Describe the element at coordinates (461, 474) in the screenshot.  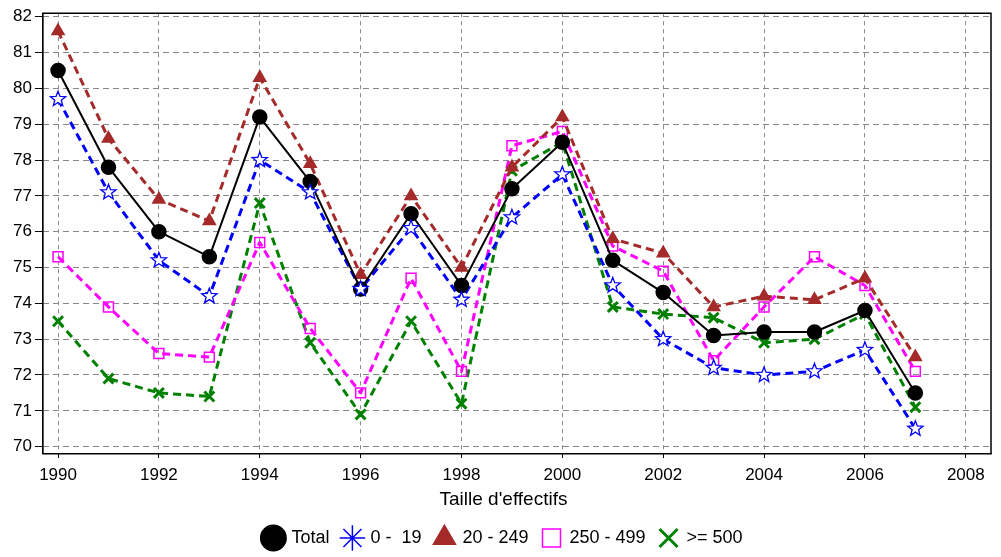
I see `x-tick-label: 1998` at that location.